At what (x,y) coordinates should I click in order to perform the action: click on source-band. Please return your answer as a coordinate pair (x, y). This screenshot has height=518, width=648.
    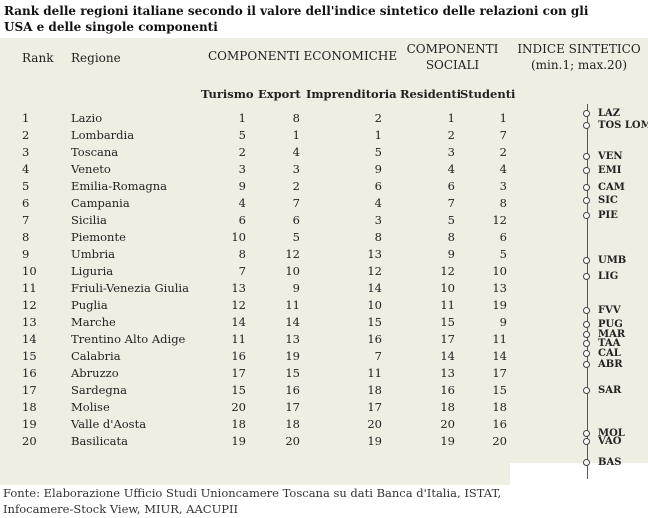
    Looking at the image, I should click on (255, 474).